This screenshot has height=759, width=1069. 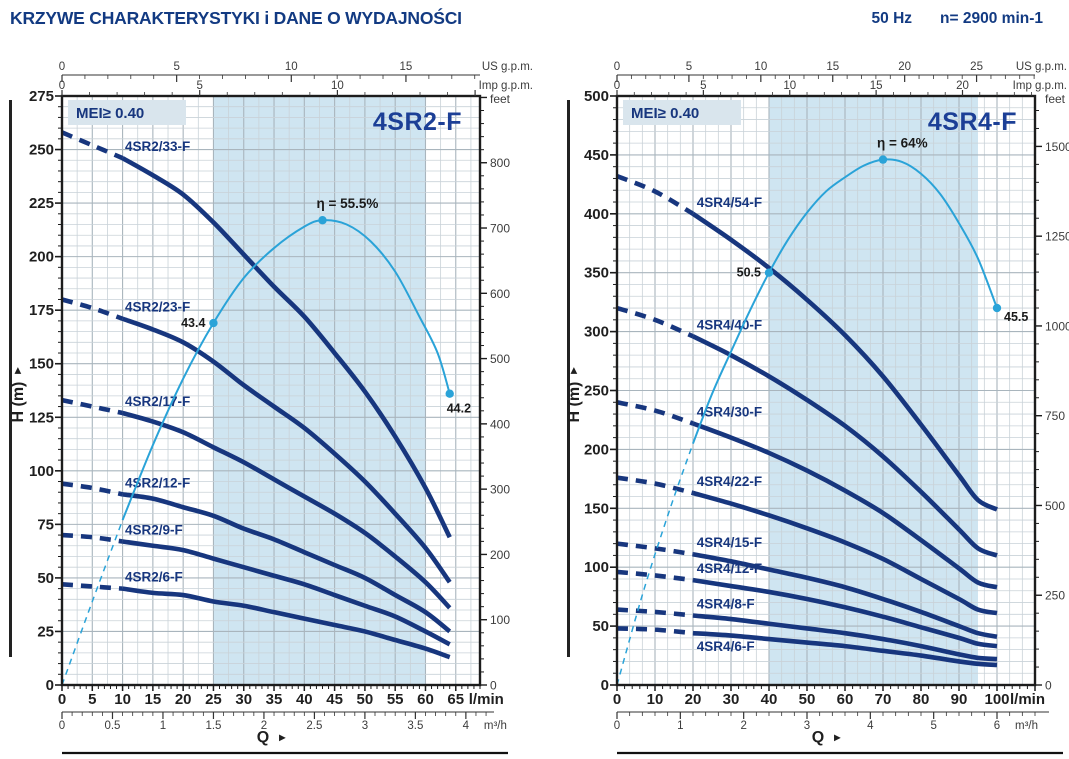 I want to click on feet-axis-tick-label: 600, so click(x=500, y=294).